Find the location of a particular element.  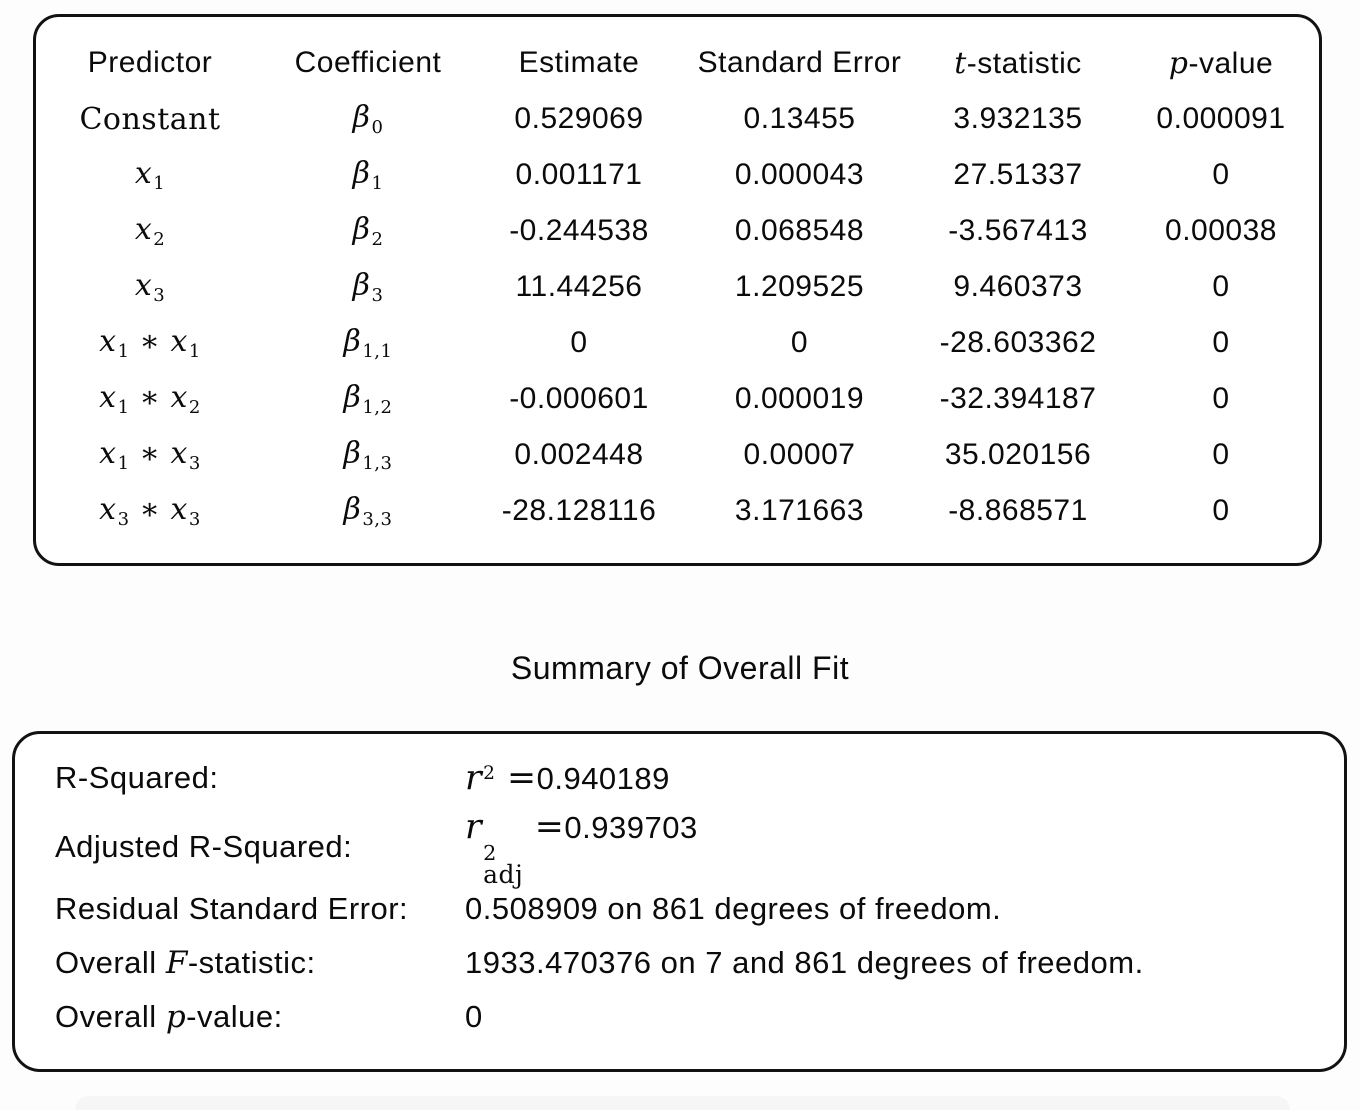

r-squared-value: r2 =0.940189 is located at coordinates (567, 778).